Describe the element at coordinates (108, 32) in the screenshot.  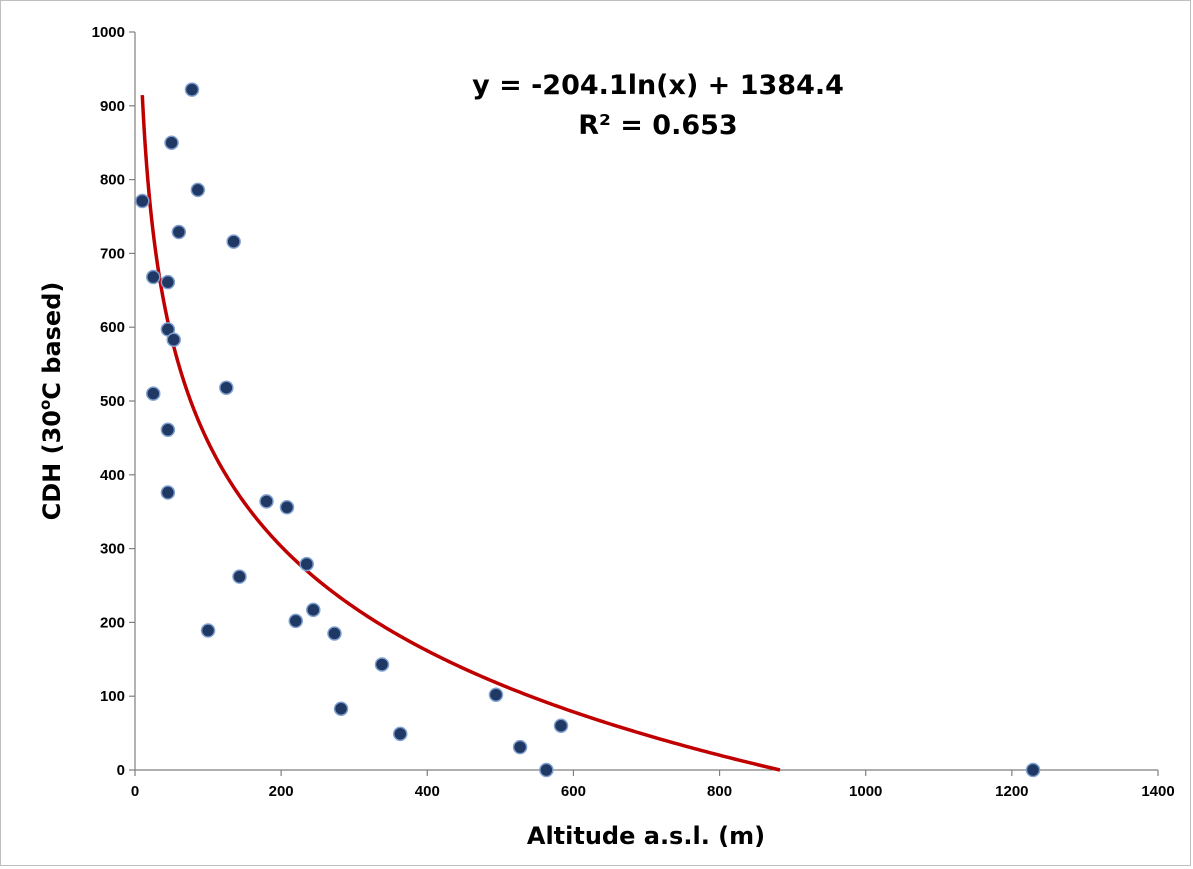
I see `y-tick-label: 1000` at that location.